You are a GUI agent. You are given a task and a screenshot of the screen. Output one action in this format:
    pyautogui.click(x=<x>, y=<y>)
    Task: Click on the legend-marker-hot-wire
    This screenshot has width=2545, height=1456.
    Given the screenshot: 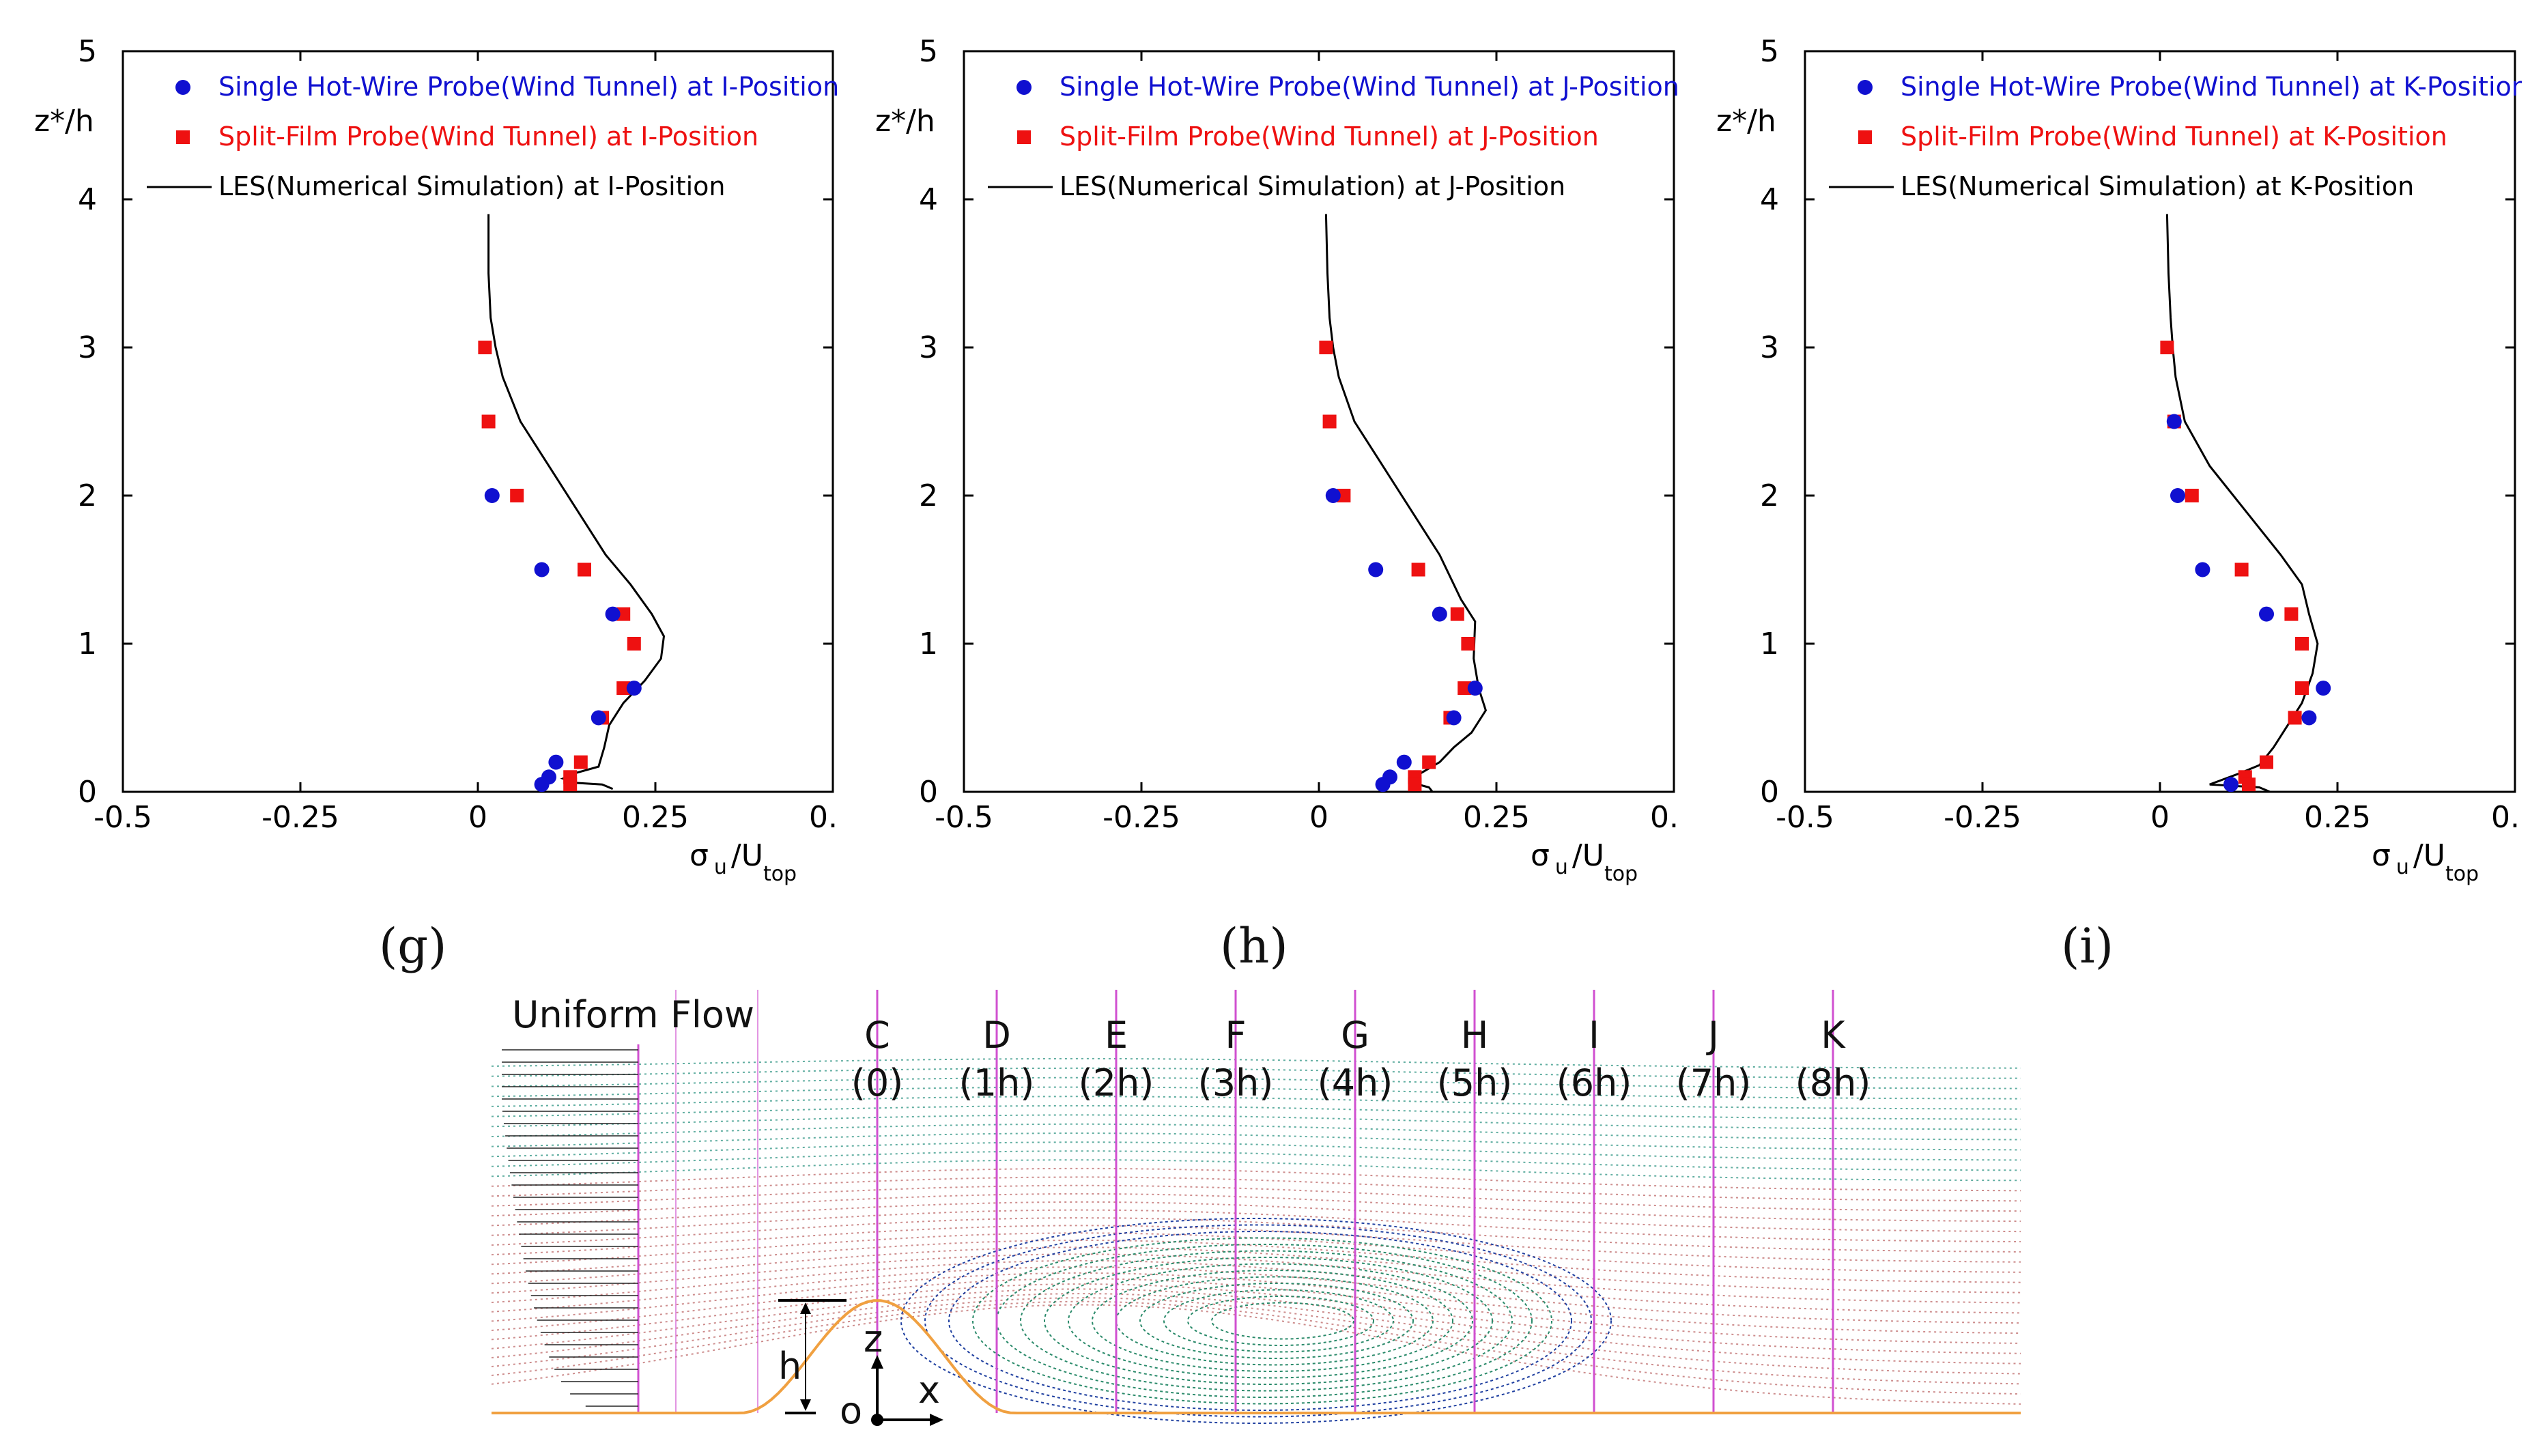 What is the action you would take?
    pyautogui.click(x=1865, y=87)
    